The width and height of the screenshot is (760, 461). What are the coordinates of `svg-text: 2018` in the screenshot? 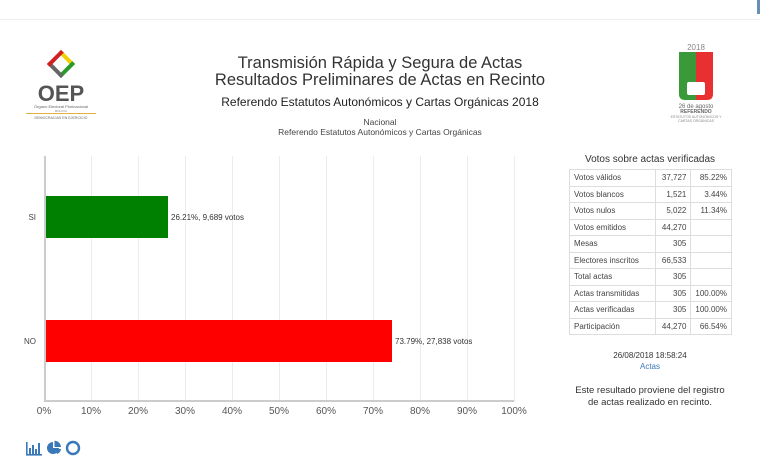 It's located at (696, 47).